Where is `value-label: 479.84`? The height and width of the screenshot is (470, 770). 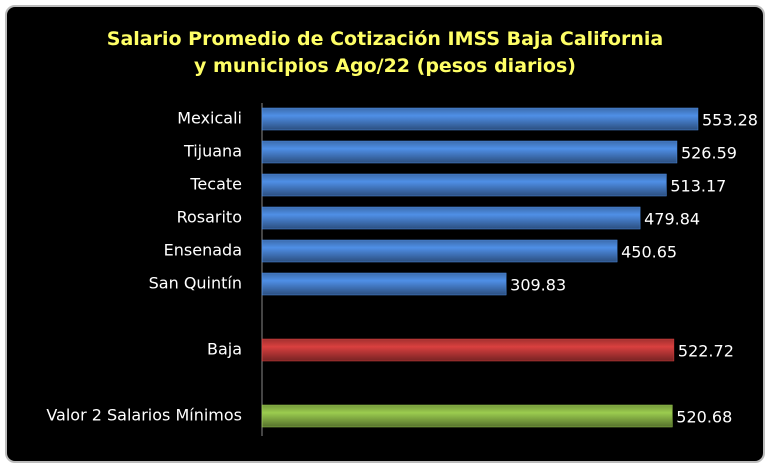
value-label: 479.84 is located at coordinates (672, 219).